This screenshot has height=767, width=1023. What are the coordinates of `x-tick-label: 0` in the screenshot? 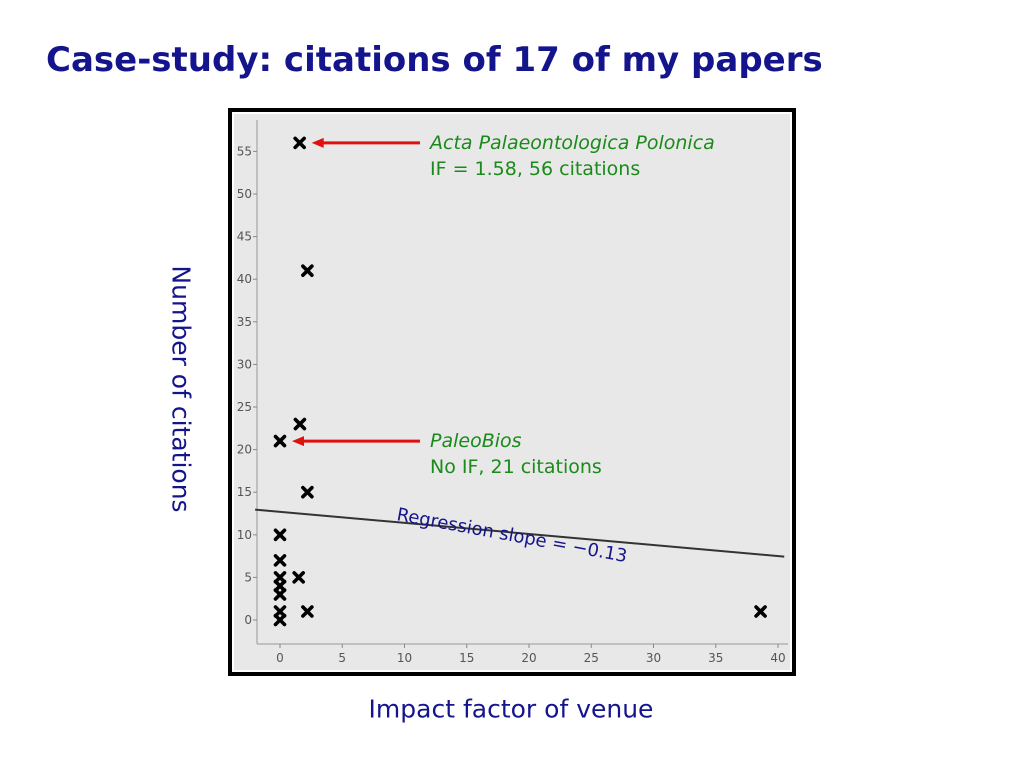 It's located at (280, 658).